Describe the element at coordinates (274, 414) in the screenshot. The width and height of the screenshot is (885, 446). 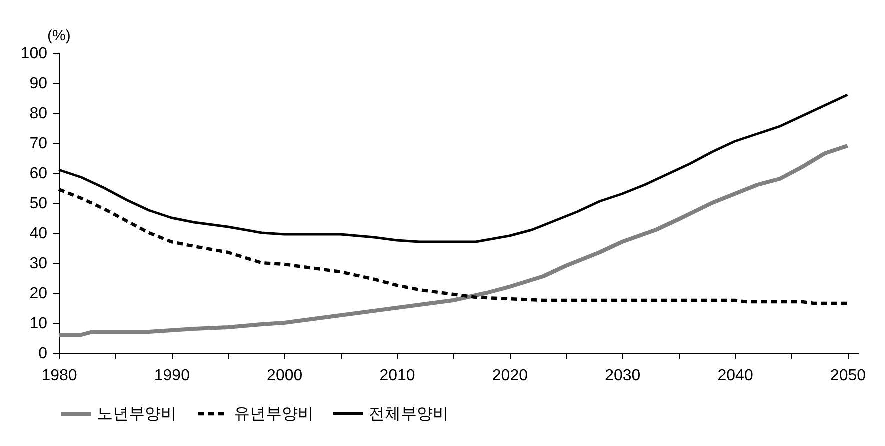
I see `legend-label: 유년부양비` at that location.